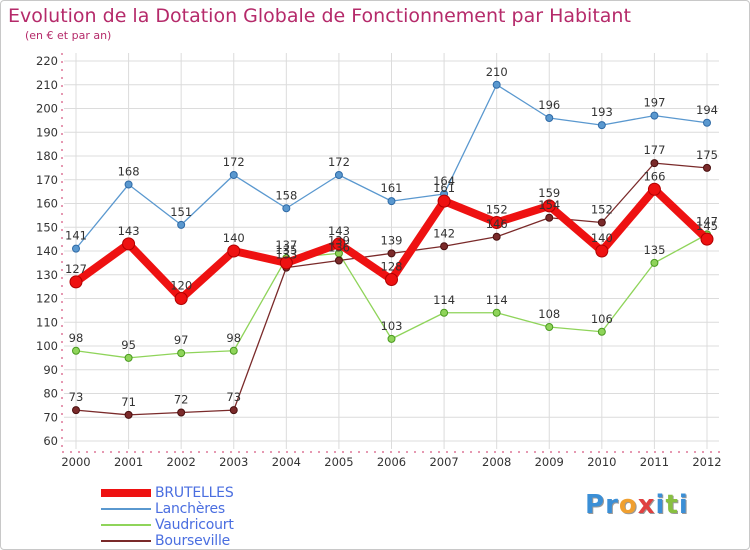 Image resolution: width=750 pixels, height=550 pixels. I want to click on data-label-bourseville: 142, so click(444, 233).